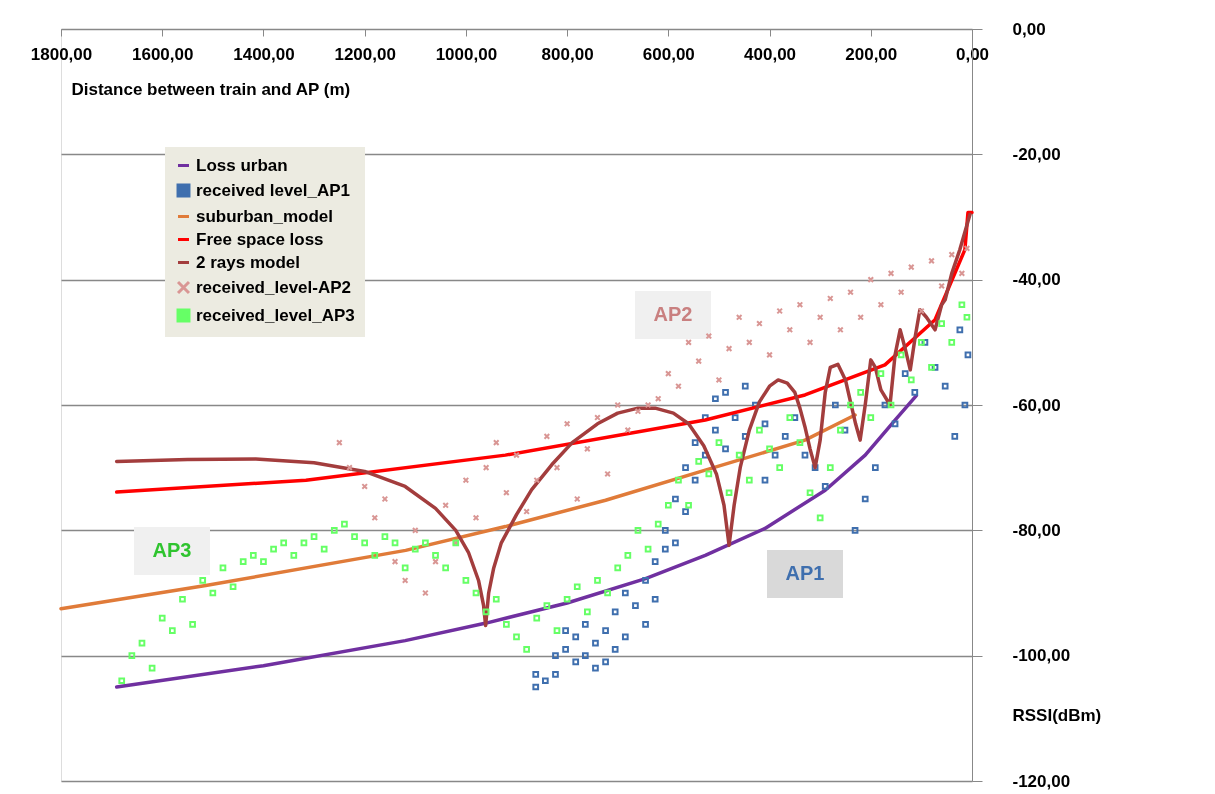 This screenshot has height=794, width=1215. What do you see at coordinates (1036, 405) in the screenshot?
I see `y-tick-label: -60,00` at bounding box center [1036, 405].